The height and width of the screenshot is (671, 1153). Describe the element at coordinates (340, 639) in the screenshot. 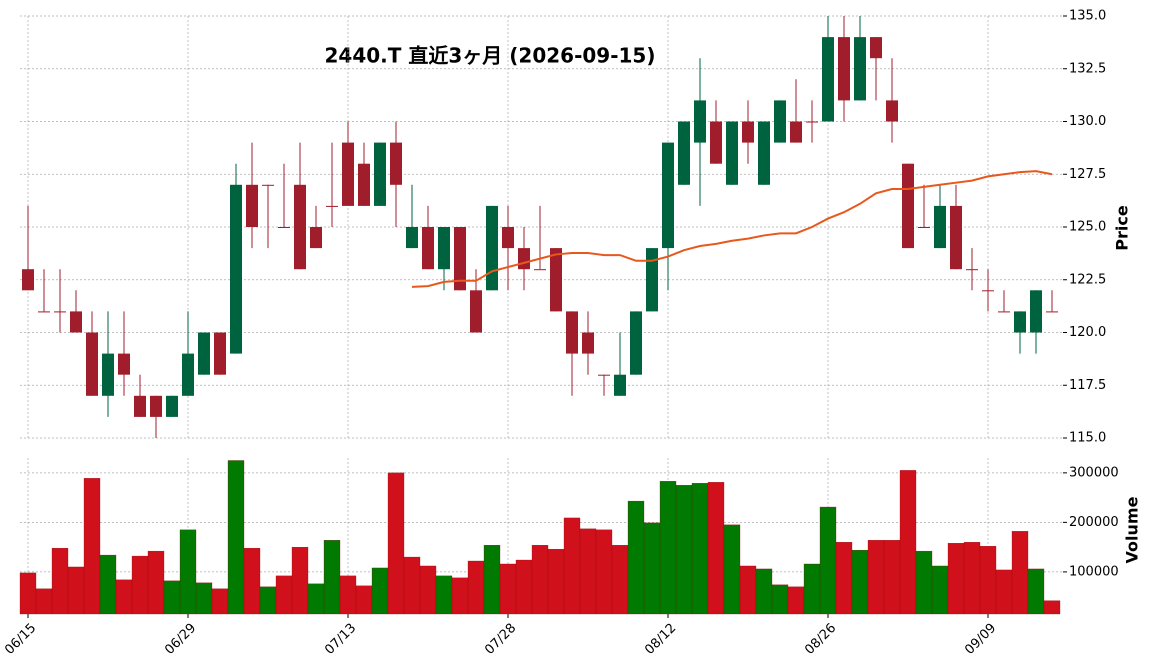

I see `x-tick-label: 07/13` at that location.